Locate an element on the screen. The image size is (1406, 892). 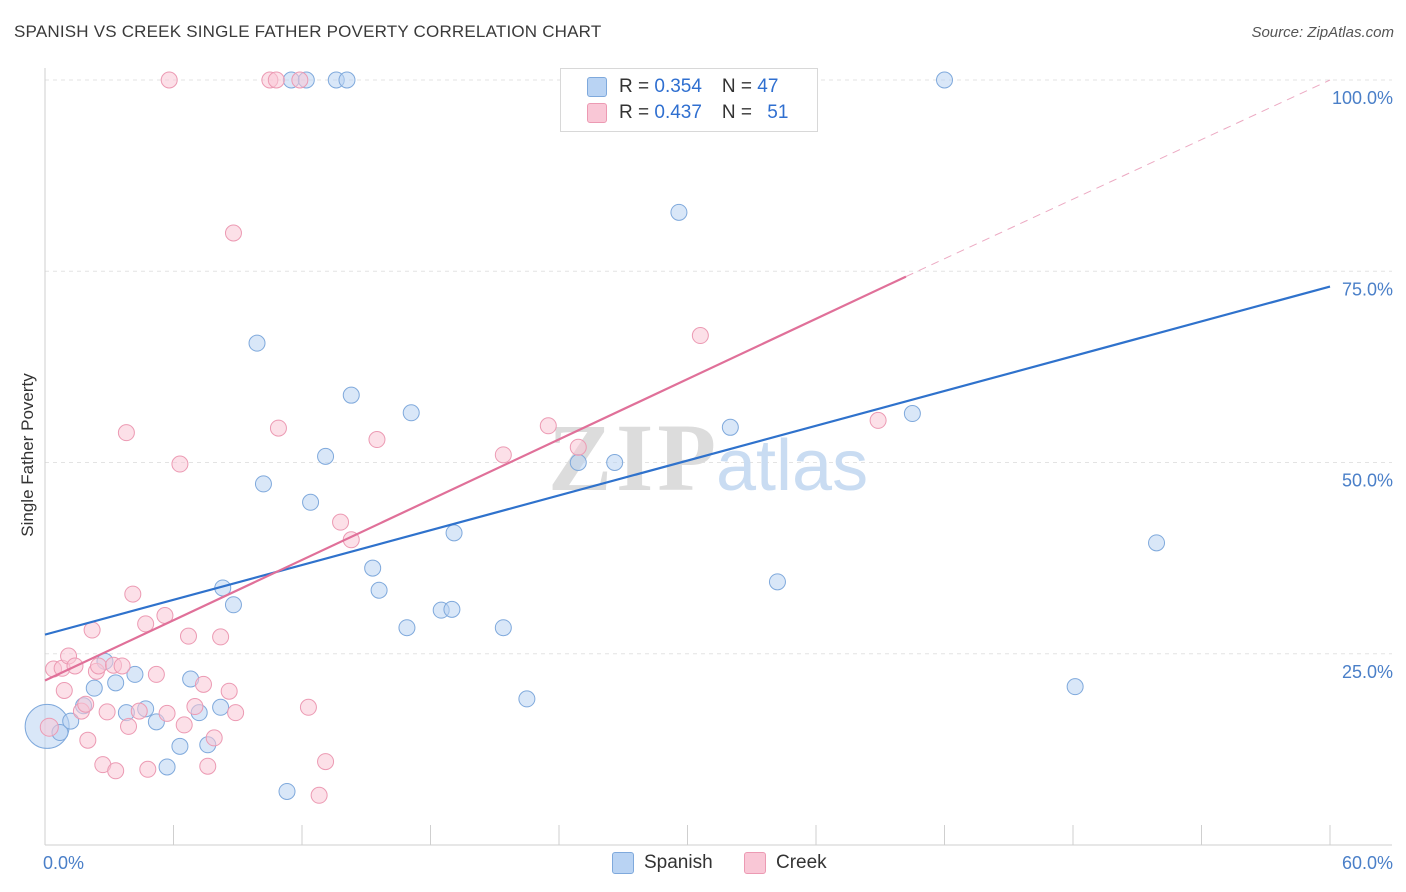
spanish-swatch is located at coordinates (597, 87).